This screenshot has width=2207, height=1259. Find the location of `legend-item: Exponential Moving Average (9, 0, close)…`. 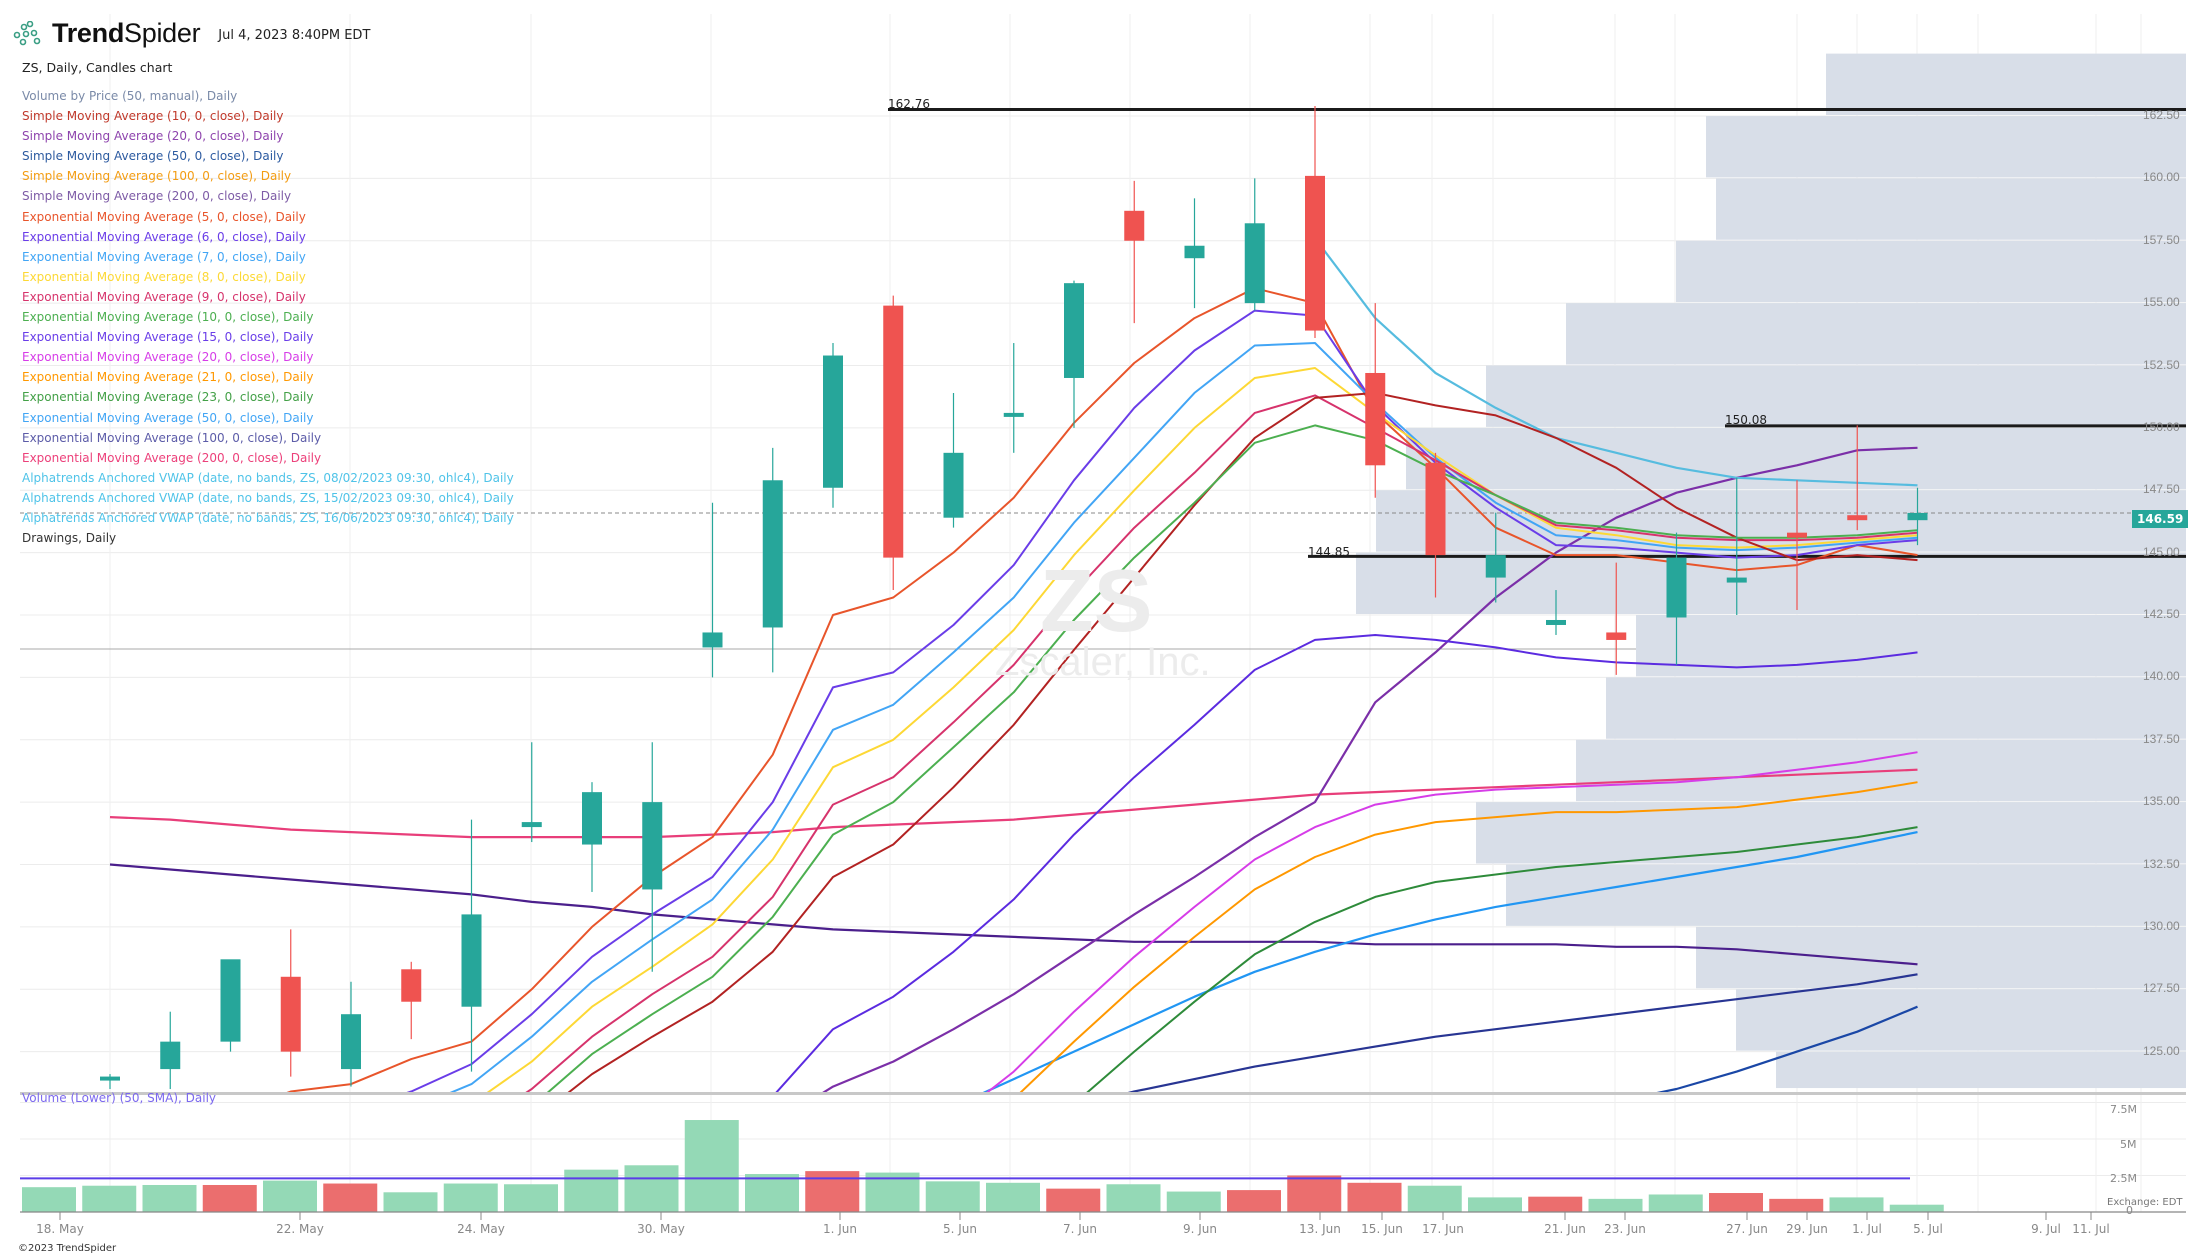

legend-item: Exponential Moving Average (9, 0, close)… is located at coordinates (164, 296).